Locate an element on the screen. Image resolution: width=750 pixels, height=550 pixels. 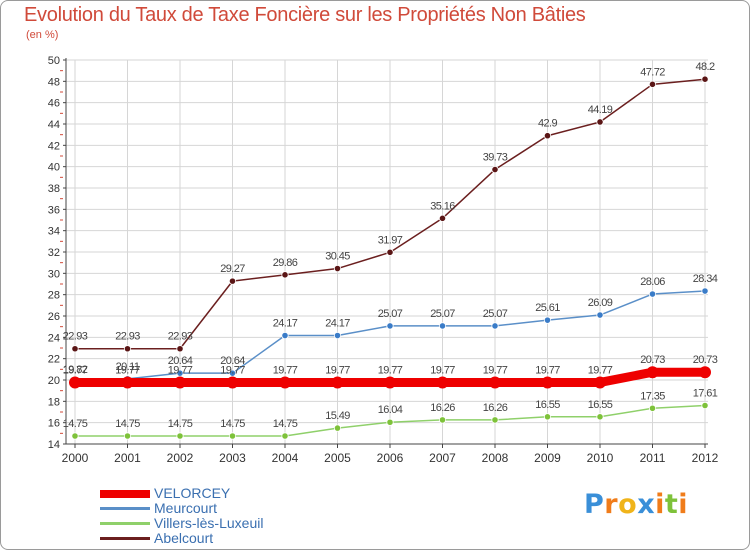
legend-item: Villers-lès-Luxeuil is located at coordinates (230, 523).